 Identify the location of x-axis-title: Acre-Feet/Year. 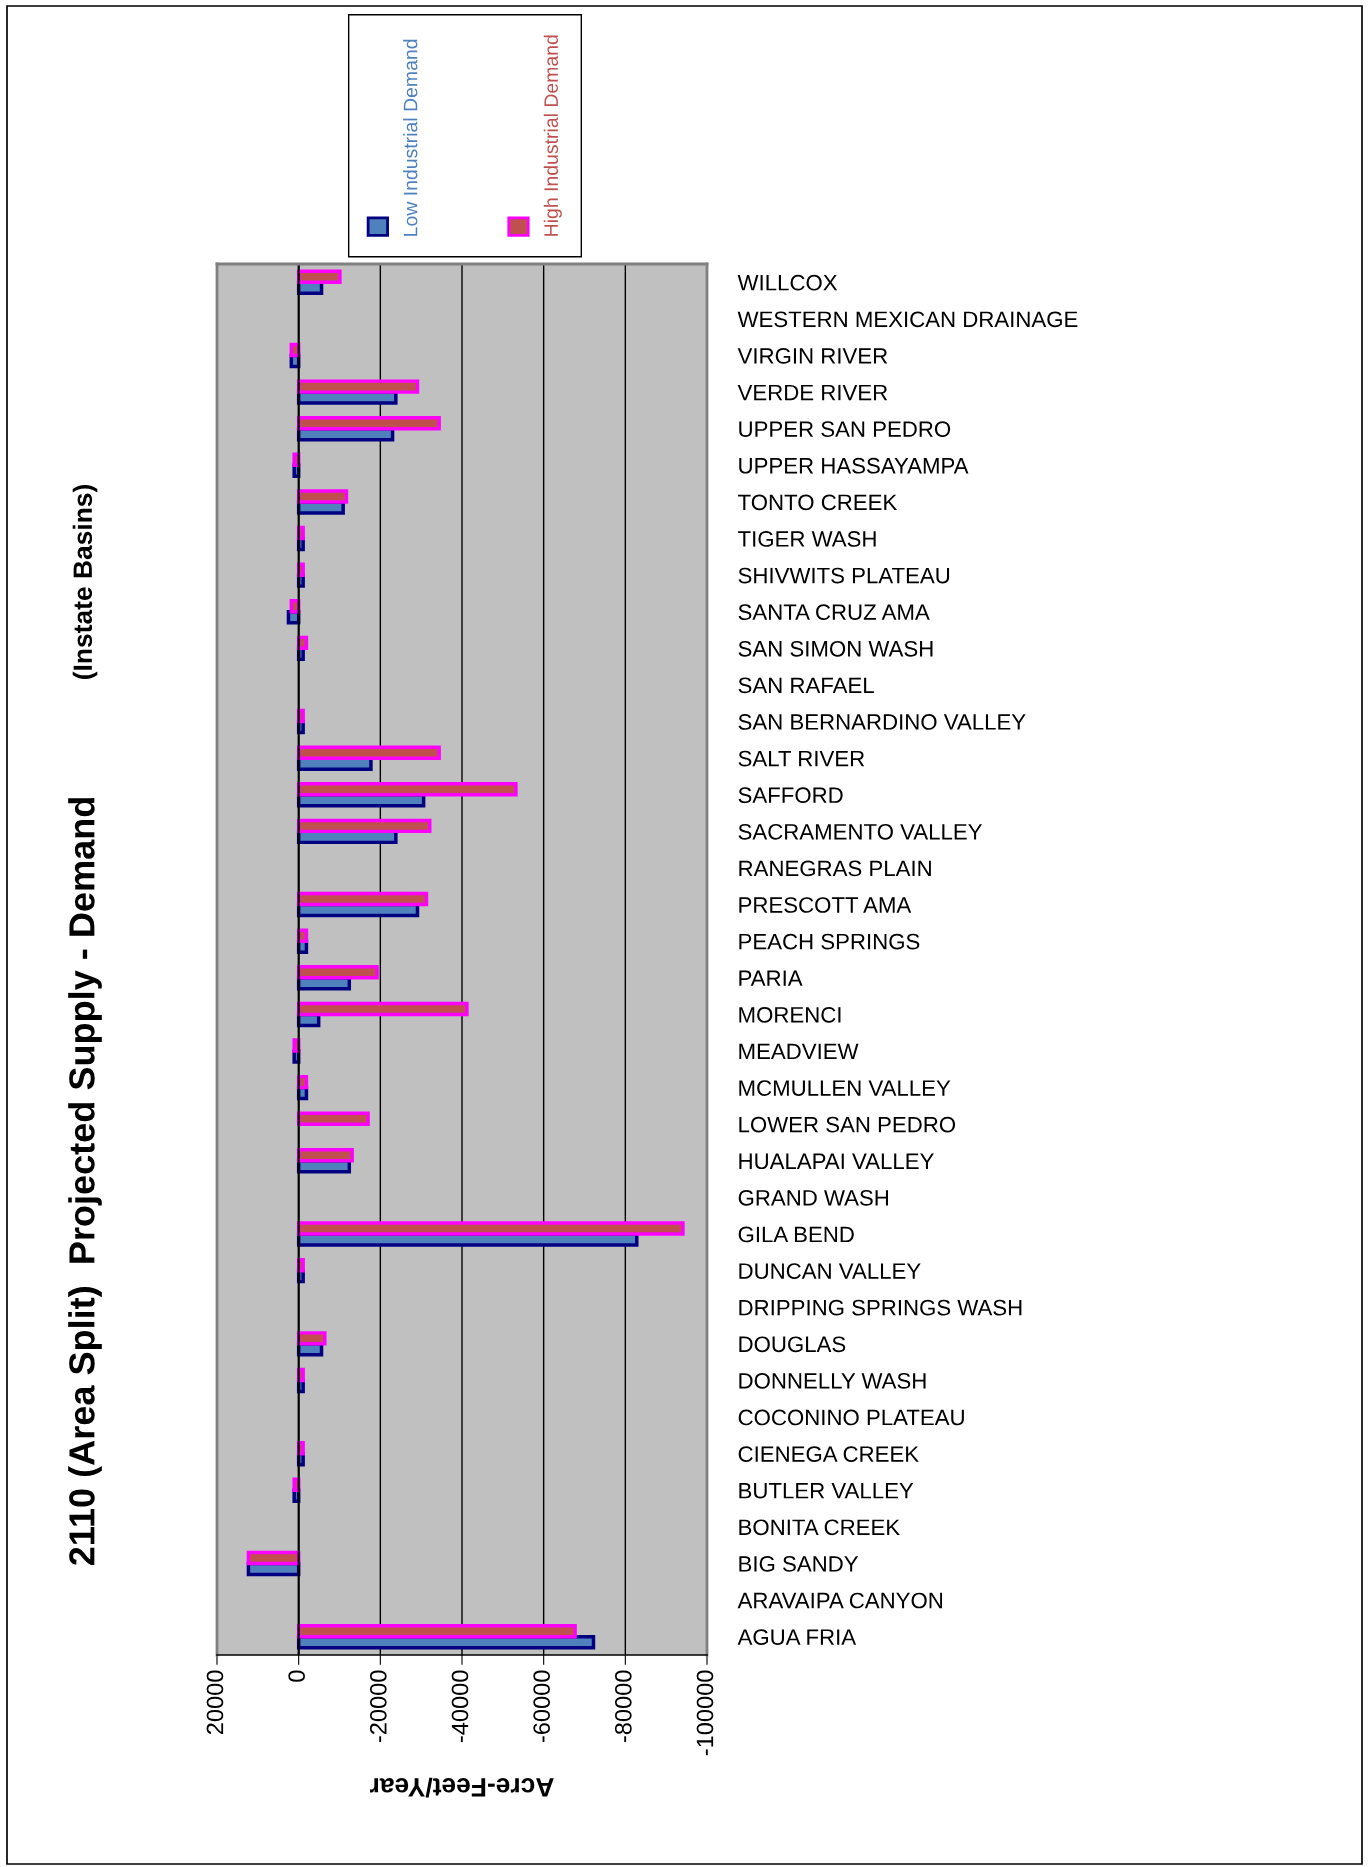
(461, 1787).